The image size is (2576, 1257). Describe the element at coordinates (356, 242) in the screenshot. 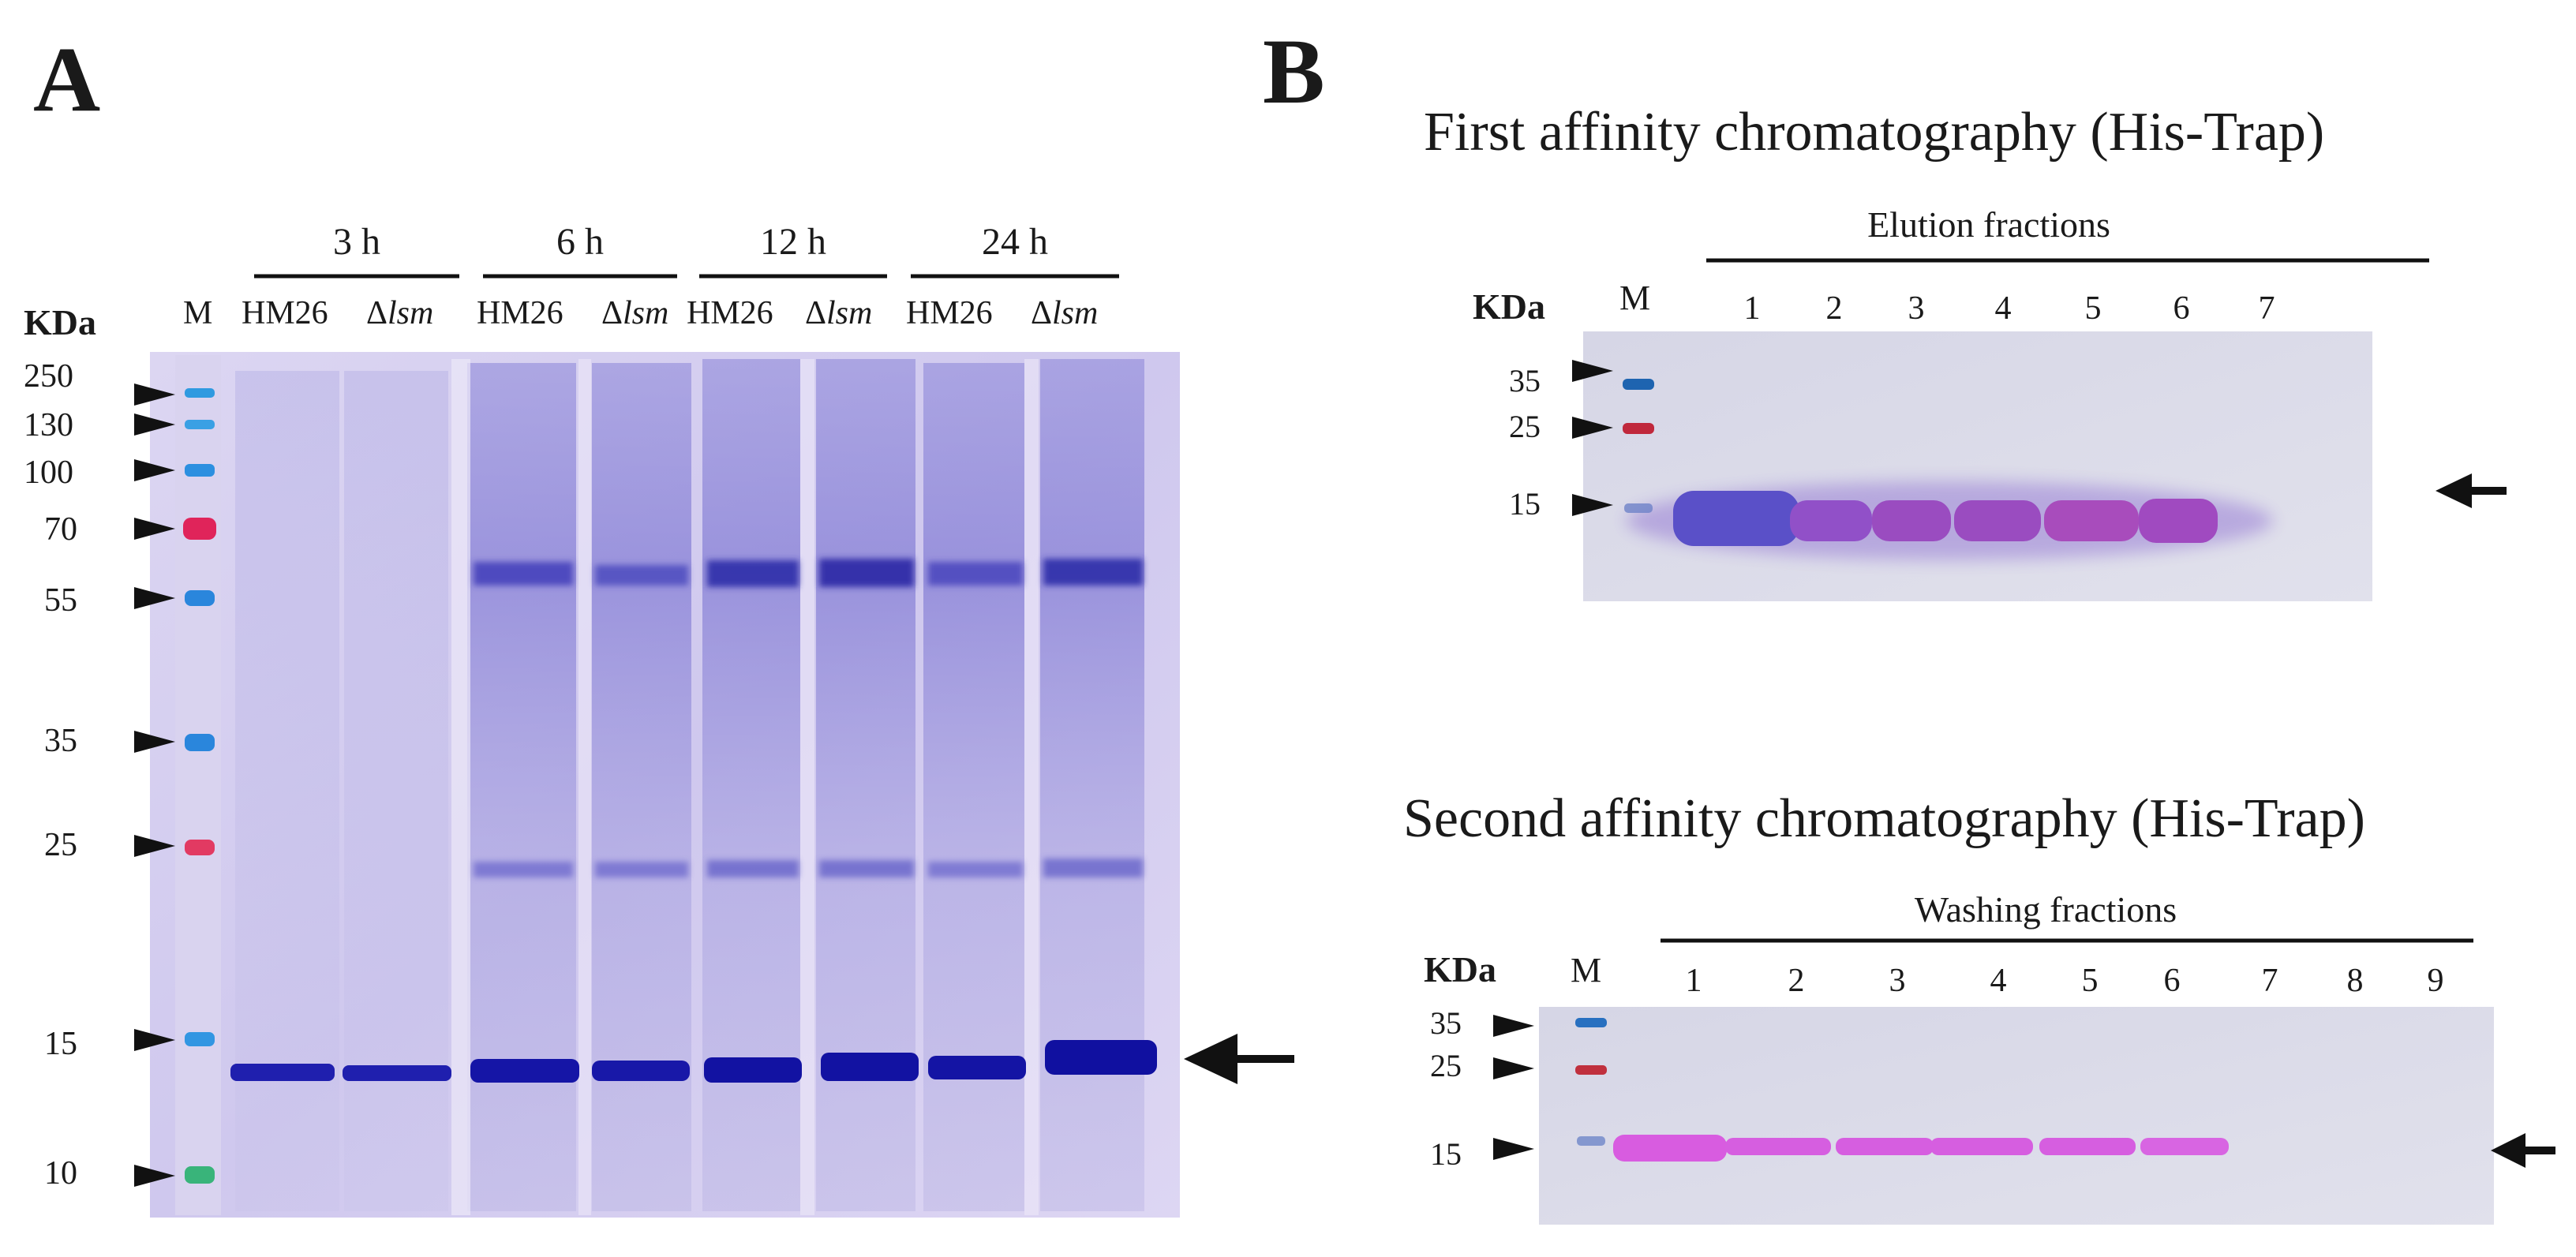

I see `time-group-label: 3 h` at that location.